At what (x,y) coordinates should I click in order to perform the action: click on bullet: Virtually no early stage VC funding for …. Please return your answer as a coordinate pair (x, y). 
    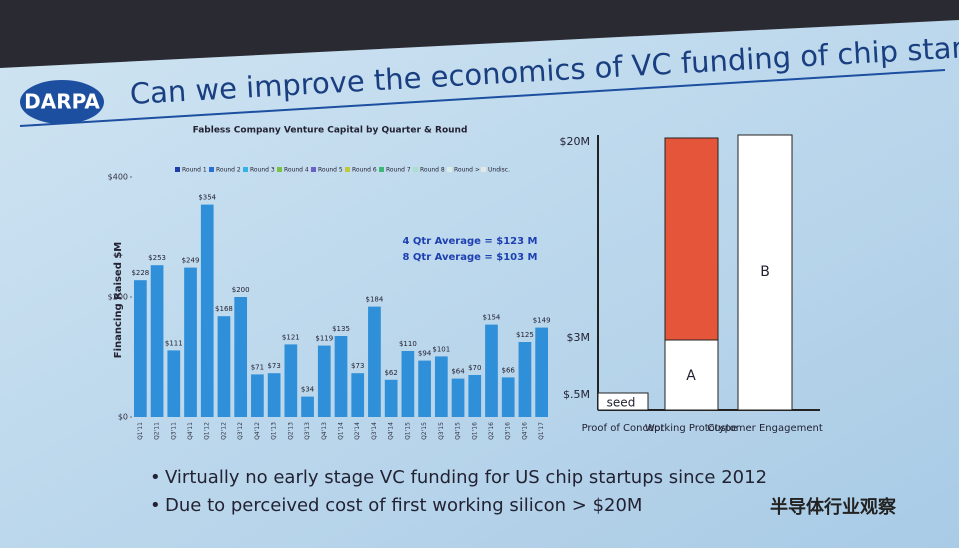
    Looking at the image, I should click on (466, 477).